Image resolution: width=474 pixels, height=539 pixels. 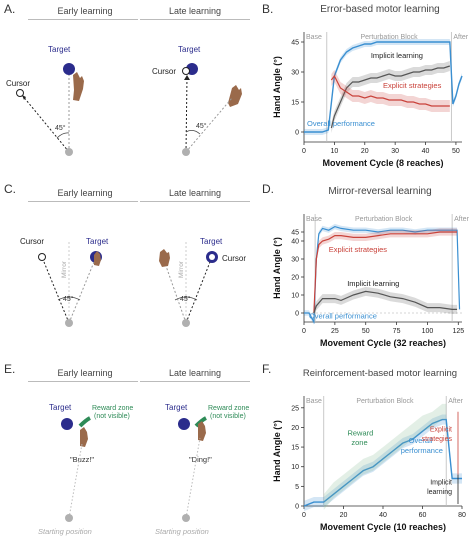 I want to click on reward-zone-arc, so click(x=200, y=422).